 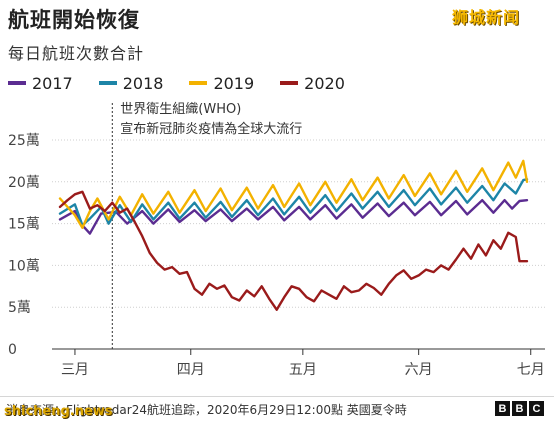 I want to click on x-tick-label: 七月, so click(x=531, y=370).